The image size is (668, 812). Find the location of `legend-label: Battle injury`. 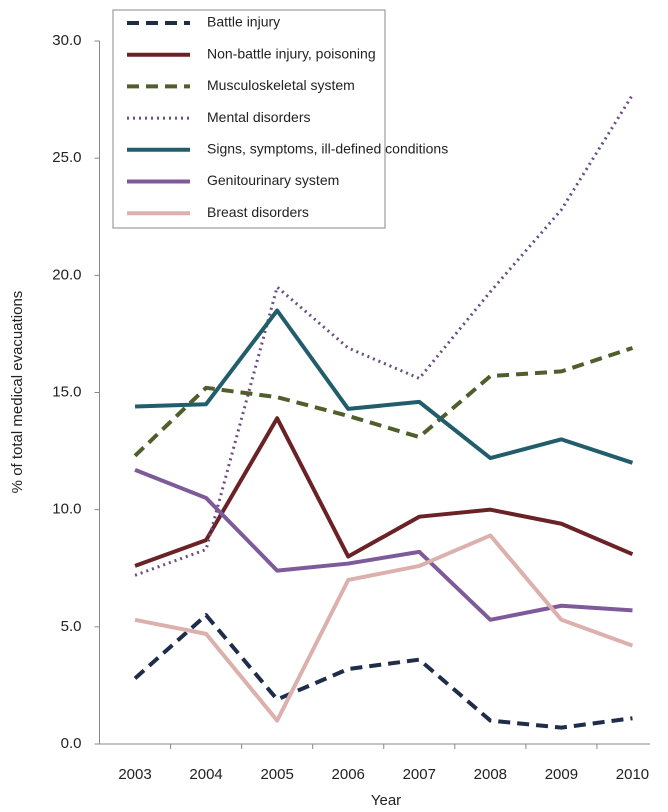

legend-label: Battle injury is located at coordinates (243, 22).